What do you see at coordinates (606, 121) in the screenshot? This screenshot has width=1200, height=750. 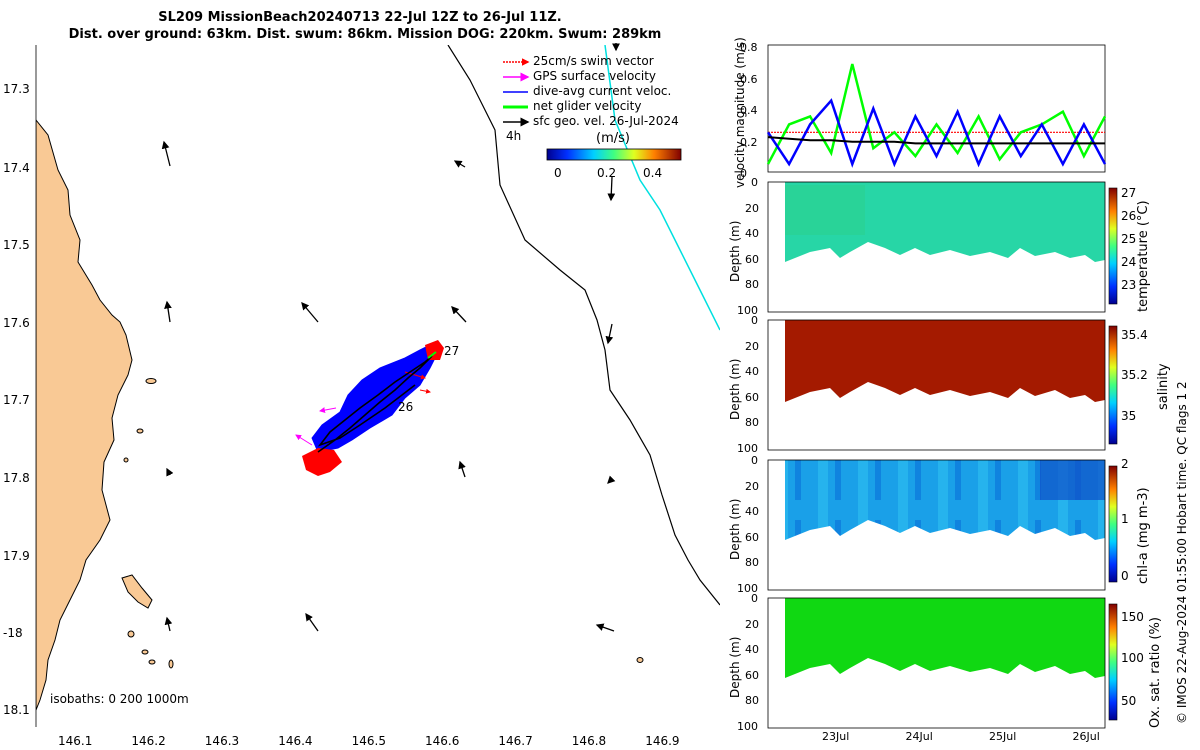 I see `legend-sfc-label: sfc geo. vel. 26-Jul-2024` at bounding box center [606, 121].